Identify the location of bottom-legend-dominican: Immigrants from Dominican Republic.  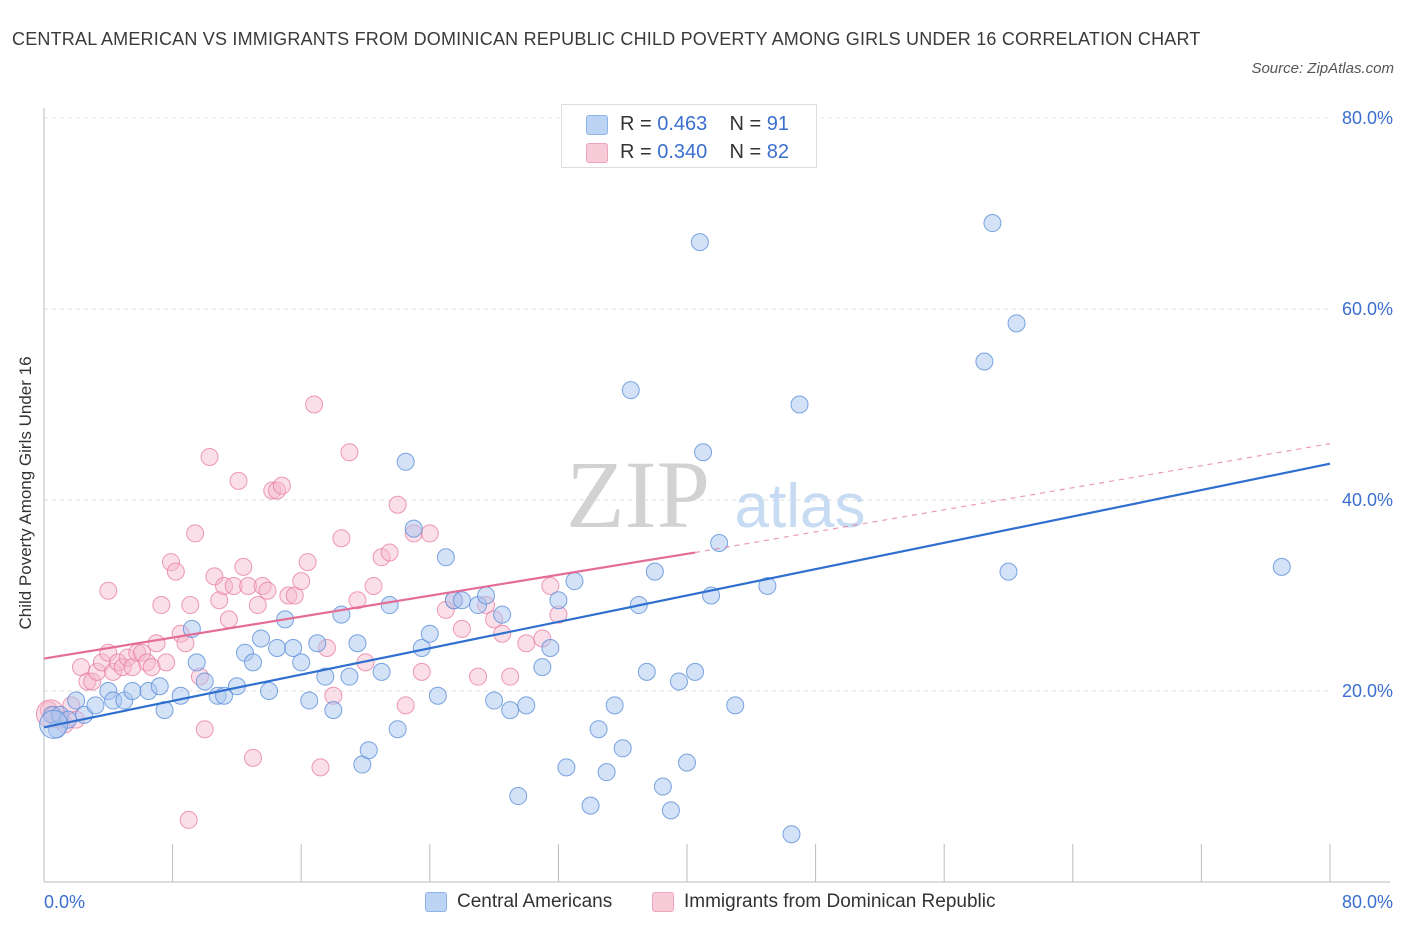
(824, 902).